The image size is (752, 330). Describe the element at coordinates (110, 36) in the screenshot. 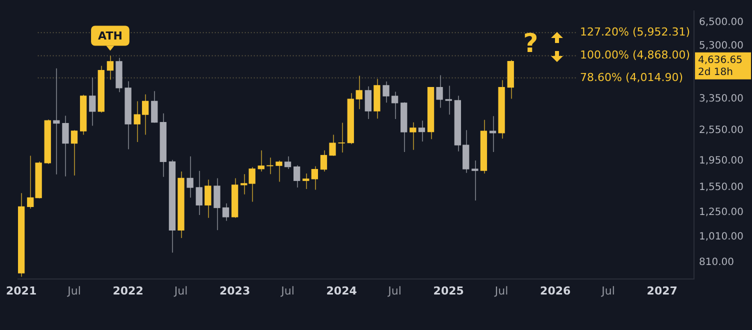

I see `annotation: ATH` at that location.